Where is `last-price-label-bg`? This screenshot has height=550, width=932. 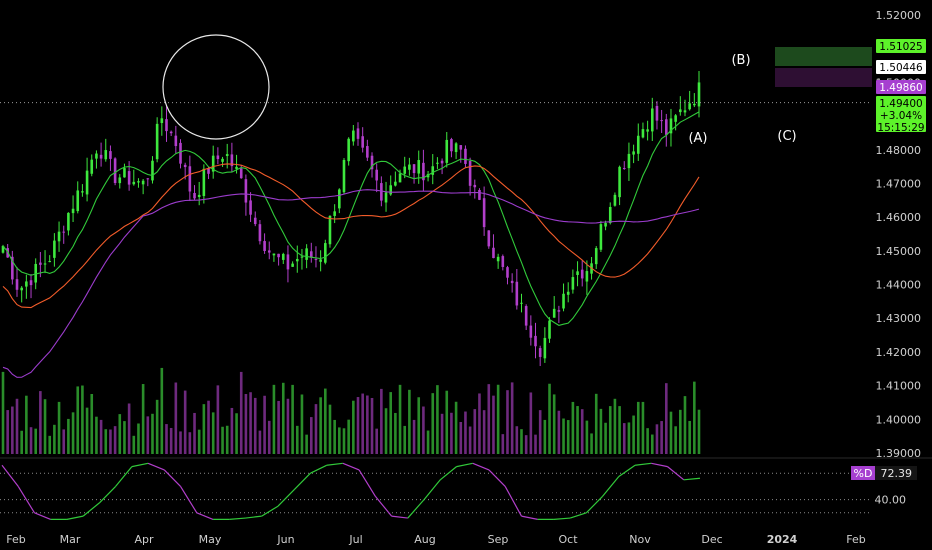
last-price-label-bg is located at coordinates (901, 114).